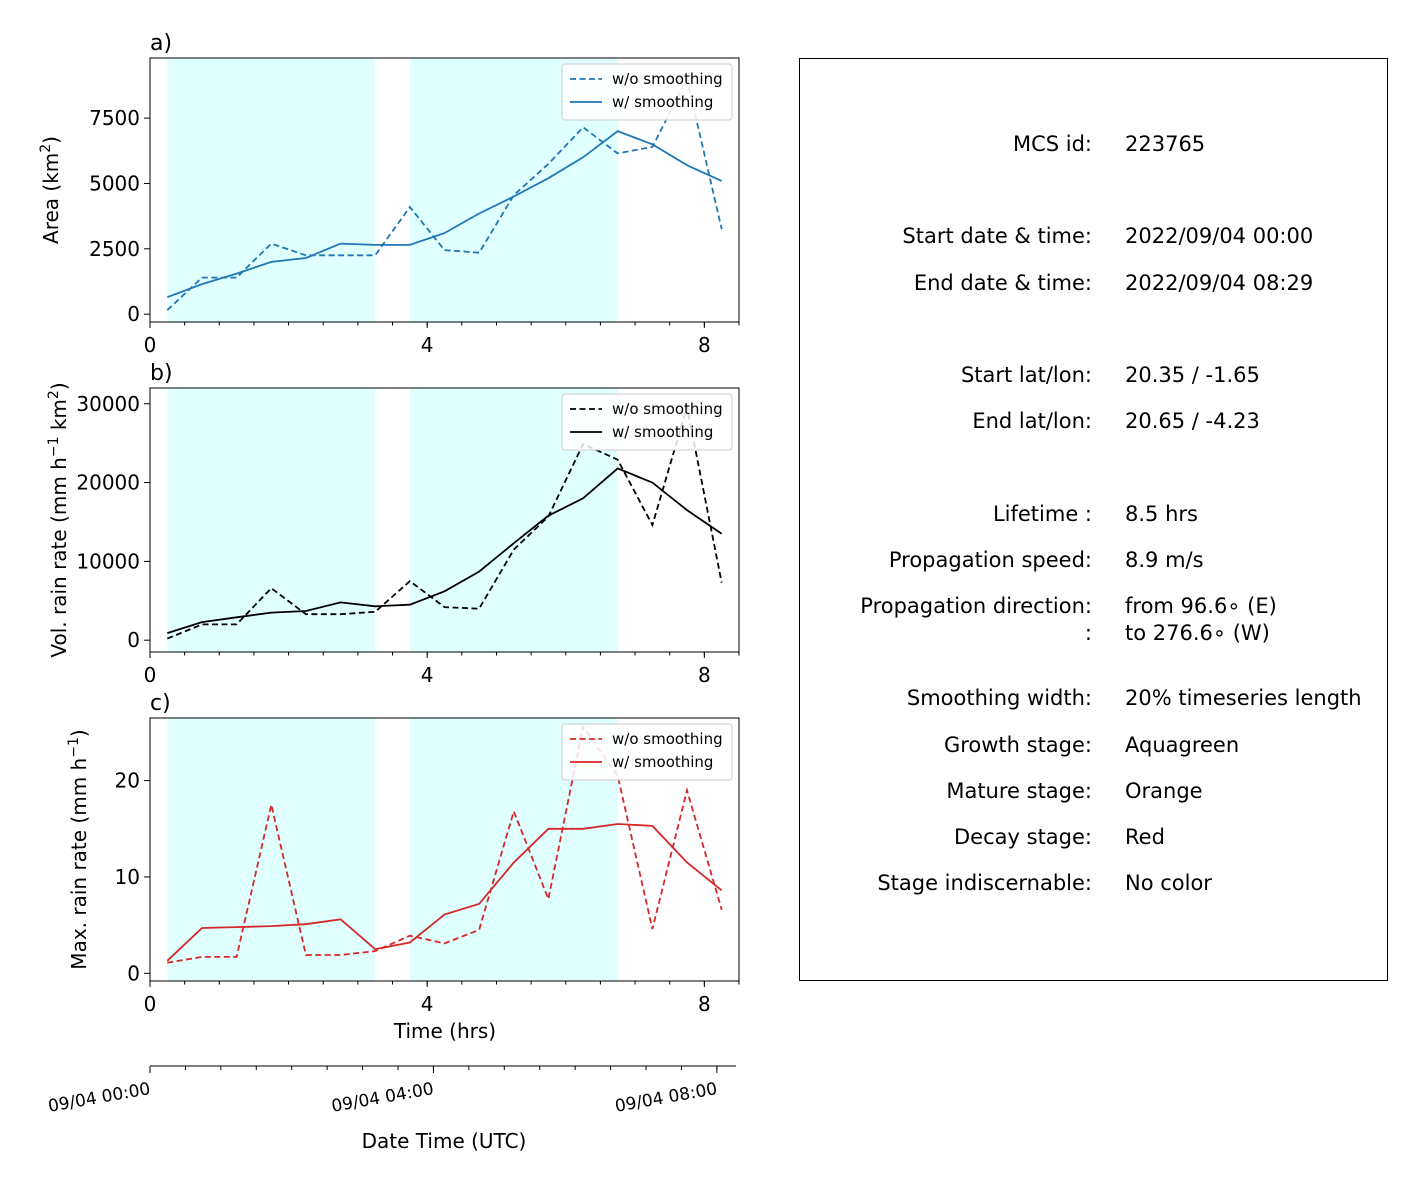  What do you see at coordinates (1145, 837) in the screenshot?
I see `info-value: Red` at bounding box center [1145, 837].